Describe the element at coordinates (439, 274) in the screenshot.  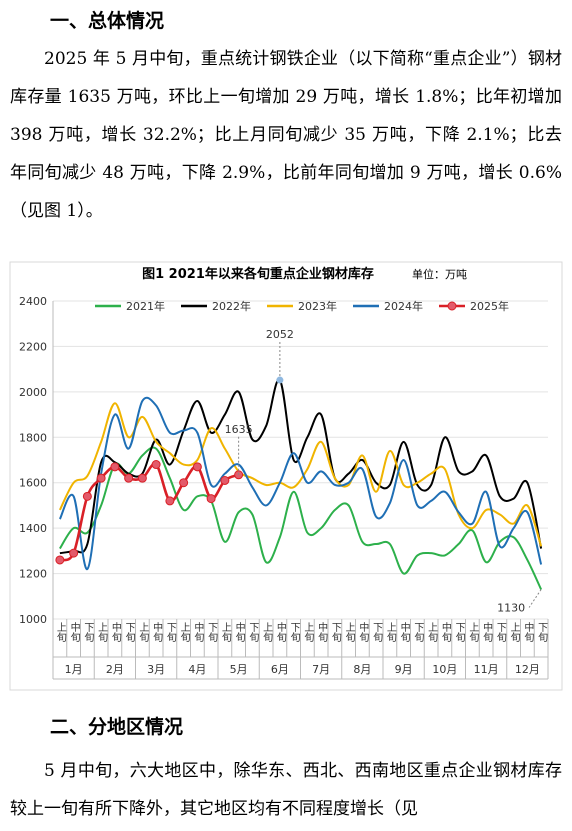
I see `chart-unit: 单位：万吨` at that location.